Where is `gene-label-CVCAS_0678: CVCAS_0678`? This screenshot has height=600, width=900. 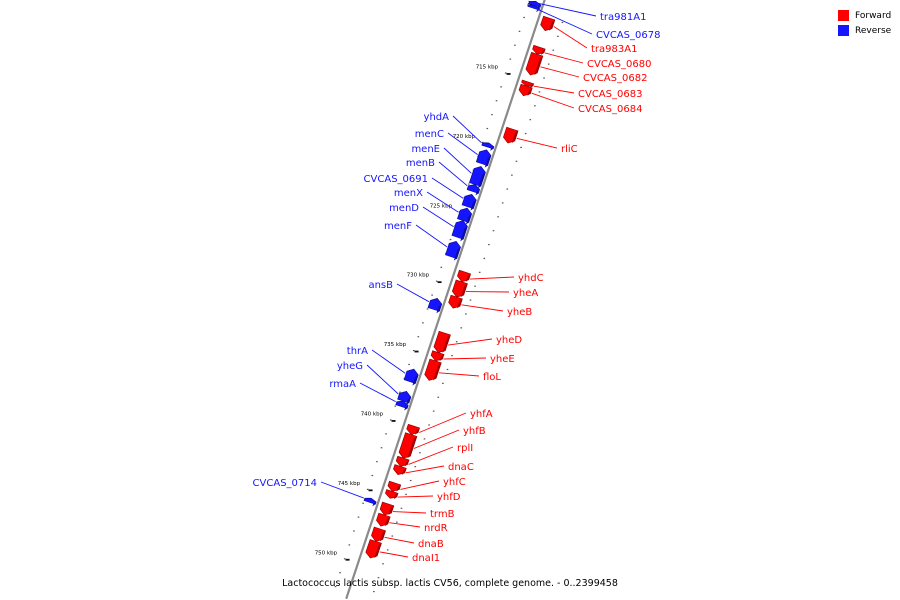
gene-label-CVCAS_0678: CVCAS_0678 is located at coordinates (628, 35).